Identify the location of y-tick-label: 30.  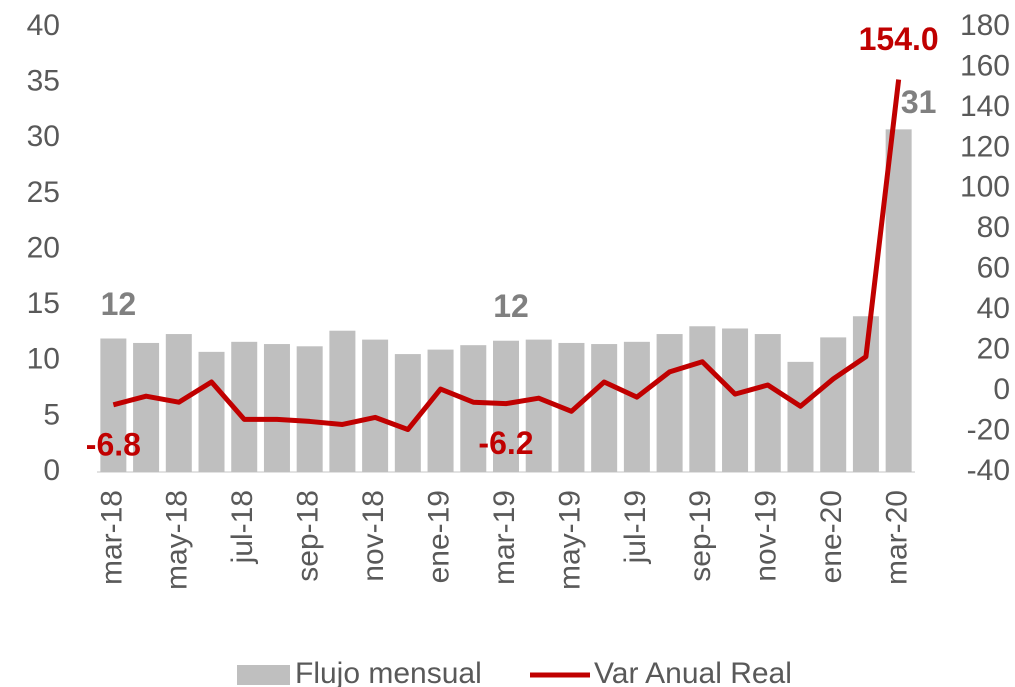
(43, 136).